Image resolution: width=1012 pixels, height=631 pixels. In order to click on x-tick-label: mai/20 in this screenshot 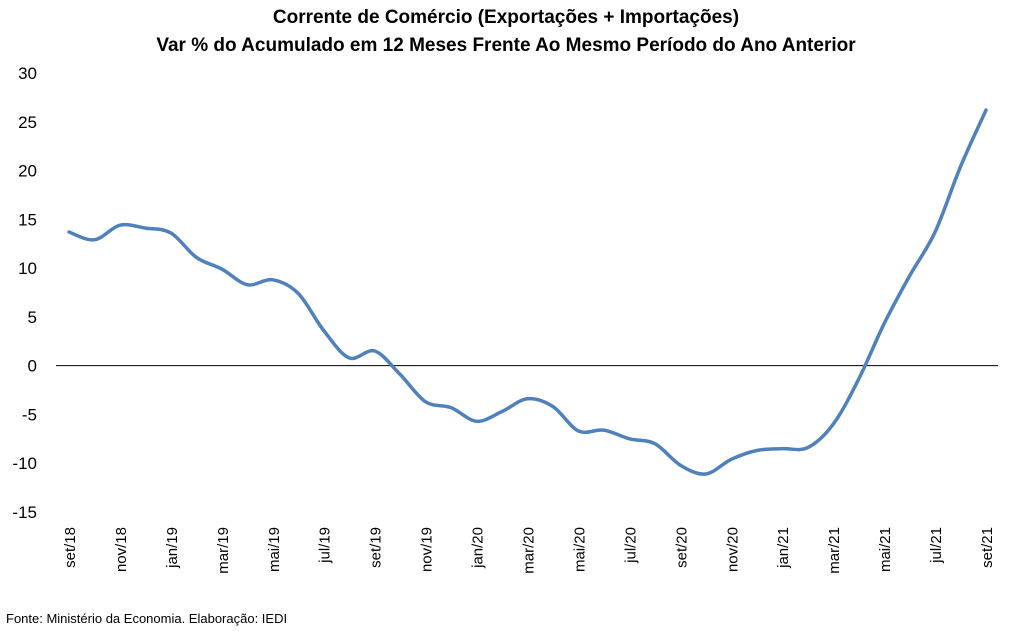, I will do `click(579, 549)`.